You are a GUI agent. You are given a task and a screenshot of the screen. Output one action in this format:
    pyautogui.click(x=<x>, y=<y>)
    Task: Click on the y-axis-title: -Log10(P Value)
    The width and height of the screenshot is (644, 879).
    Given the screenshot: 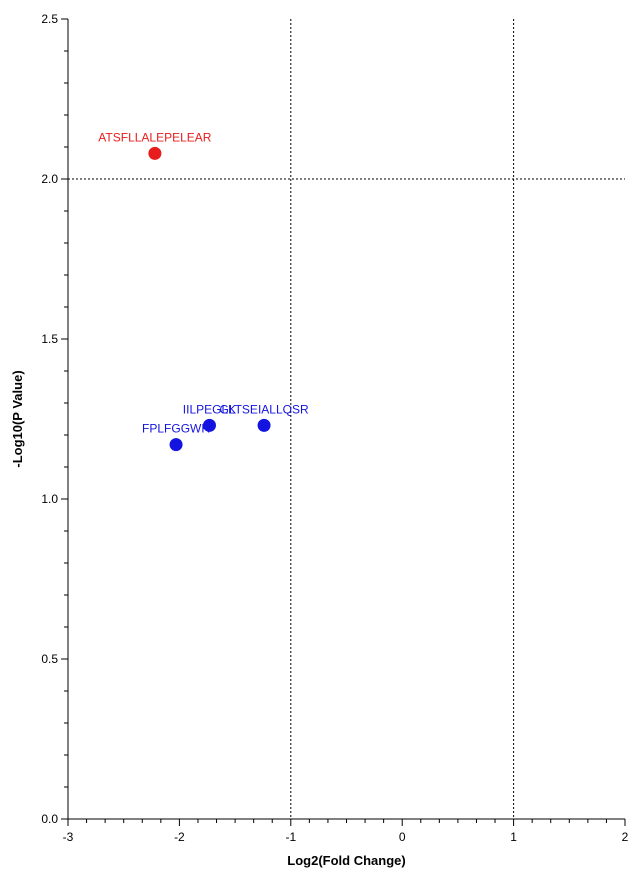 What is the action you would take?
    pyautogui.click(x=17, y=418)
    